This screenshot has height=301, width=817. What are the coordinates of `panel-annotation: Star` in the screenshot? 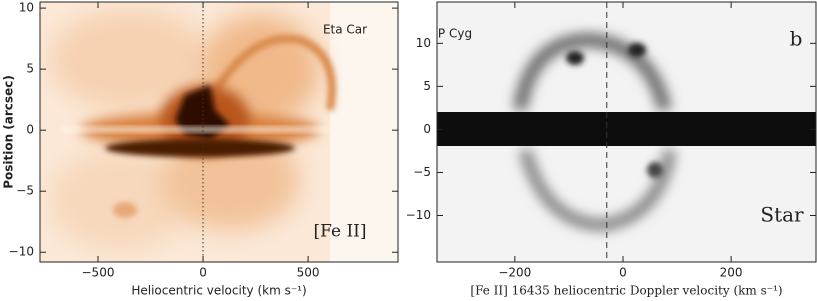 It's located at (782, 215).